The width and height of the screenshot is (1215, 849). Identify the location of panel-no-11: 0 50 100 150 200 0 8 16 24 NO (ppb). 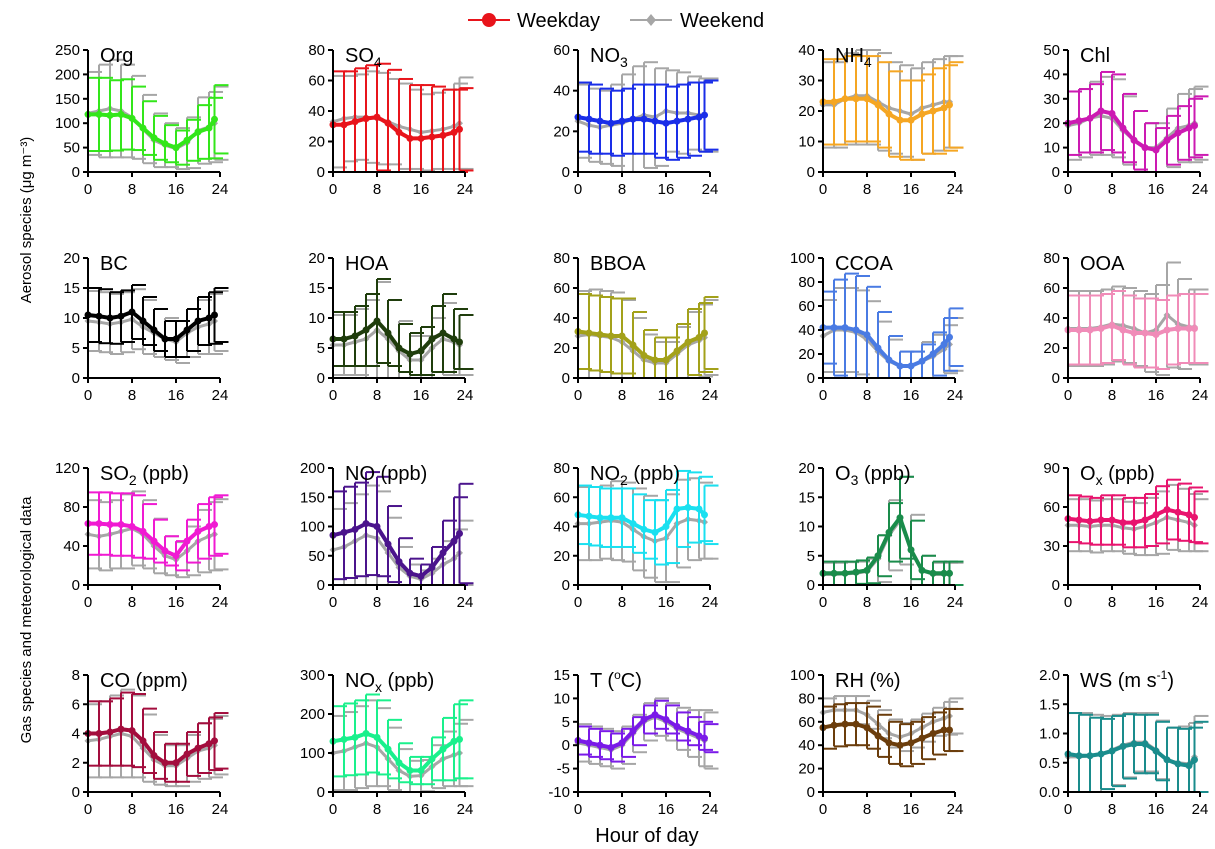
(387, 535).